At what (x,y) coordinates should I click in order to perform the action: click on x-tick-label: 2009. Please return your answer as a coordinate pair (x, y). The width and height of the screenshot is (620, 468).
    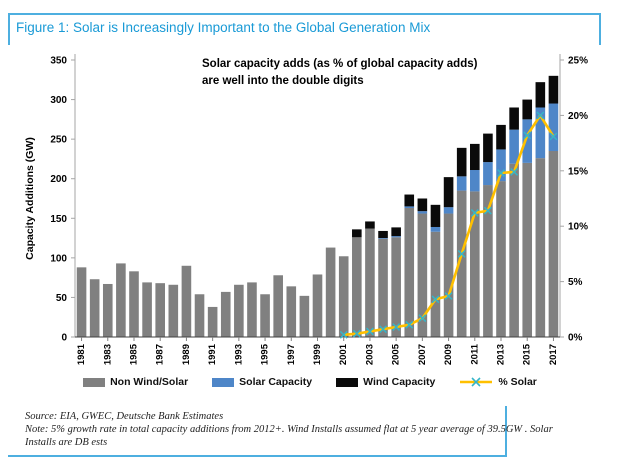
    Looking at the image, I should click on (448, 354).